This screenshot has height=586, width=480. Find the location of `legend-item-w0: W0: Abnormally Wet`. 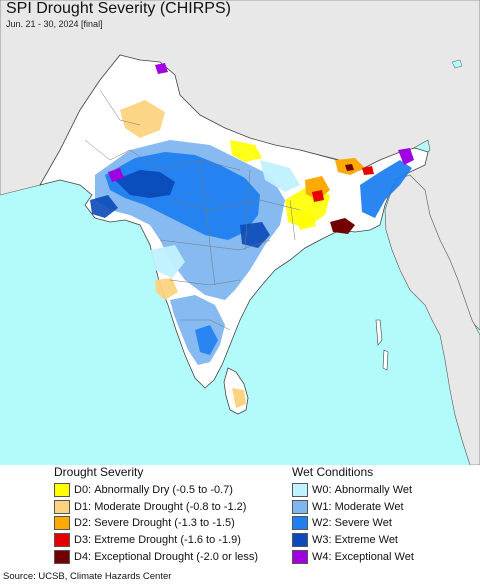

legend-item-w0: W0: Abnormally Wet is located at coordinates (353, 490).